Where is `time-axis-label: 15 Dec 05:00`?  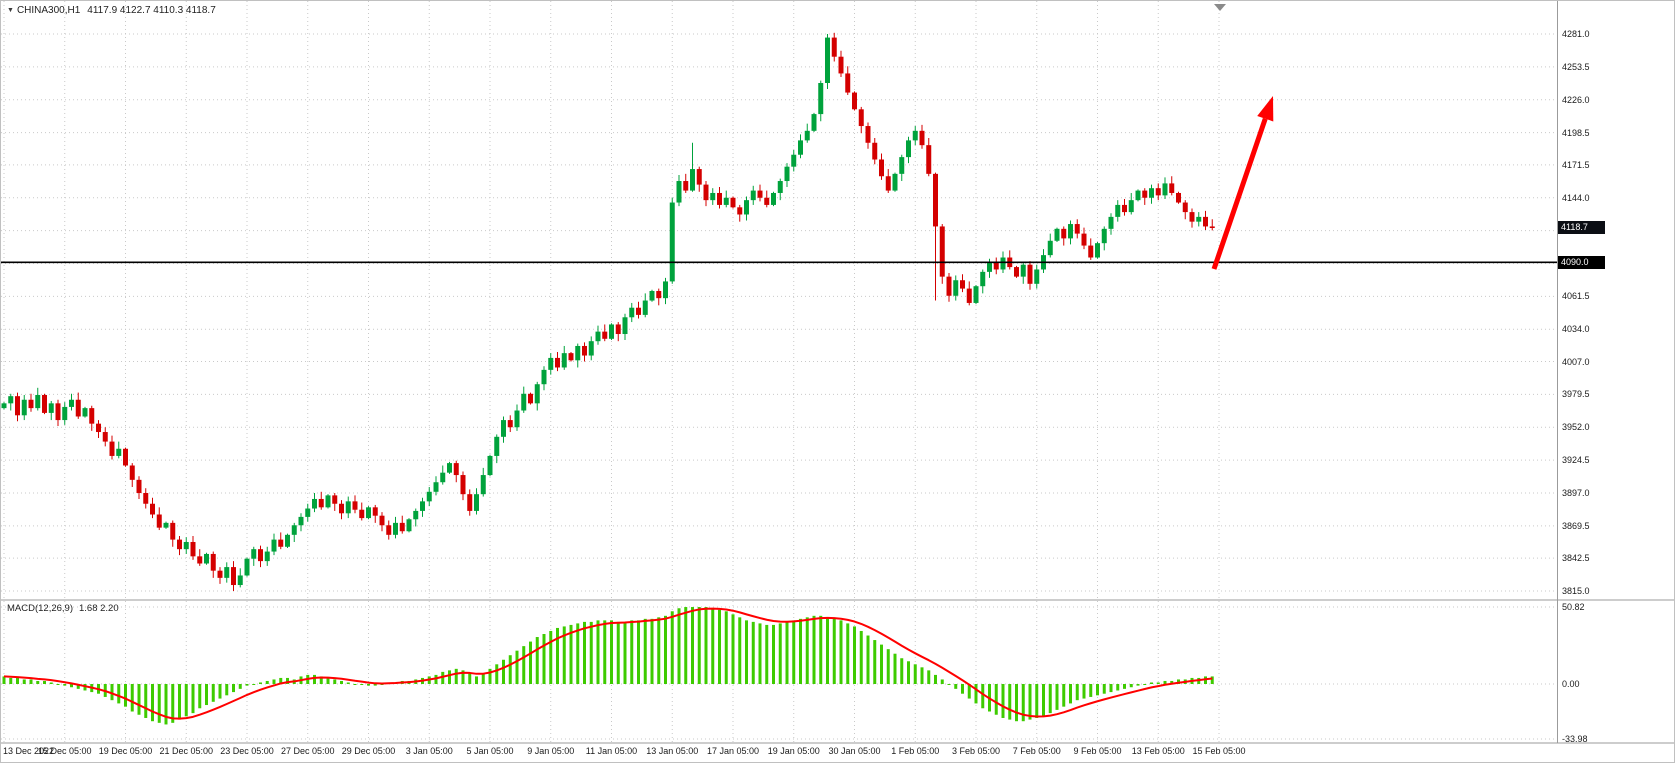
time-axis-label: 15 Dec 05:00 is located at coordinates (64, 751).